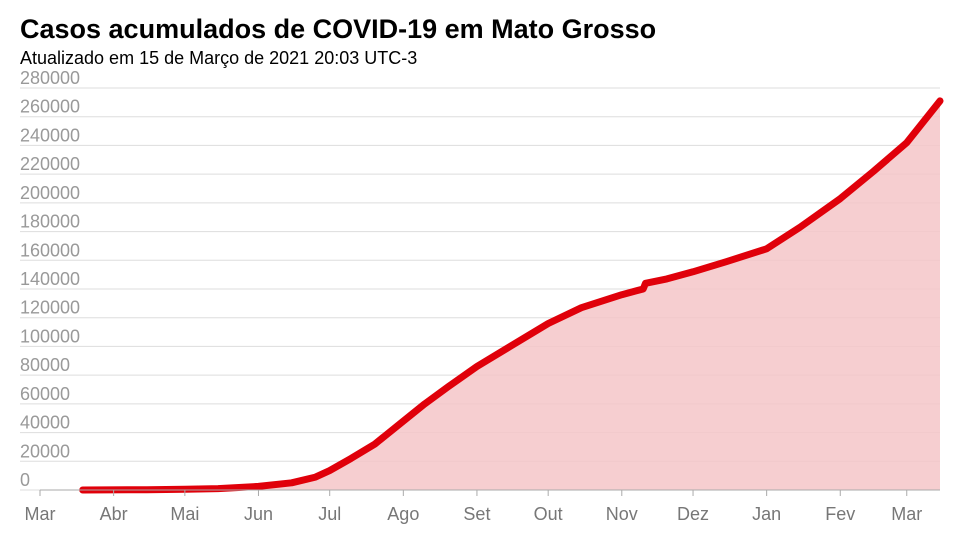  I want to click on y-tick-label: 80000, so click(45, 365).